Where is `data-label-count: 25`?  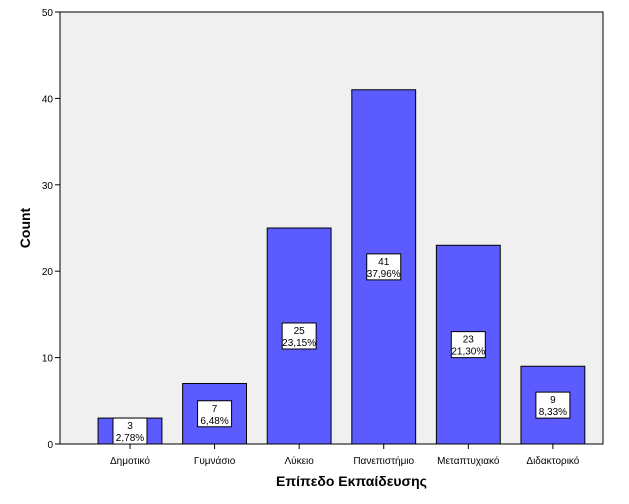
data-label-count: 25 is located at coordinates (300, 331).